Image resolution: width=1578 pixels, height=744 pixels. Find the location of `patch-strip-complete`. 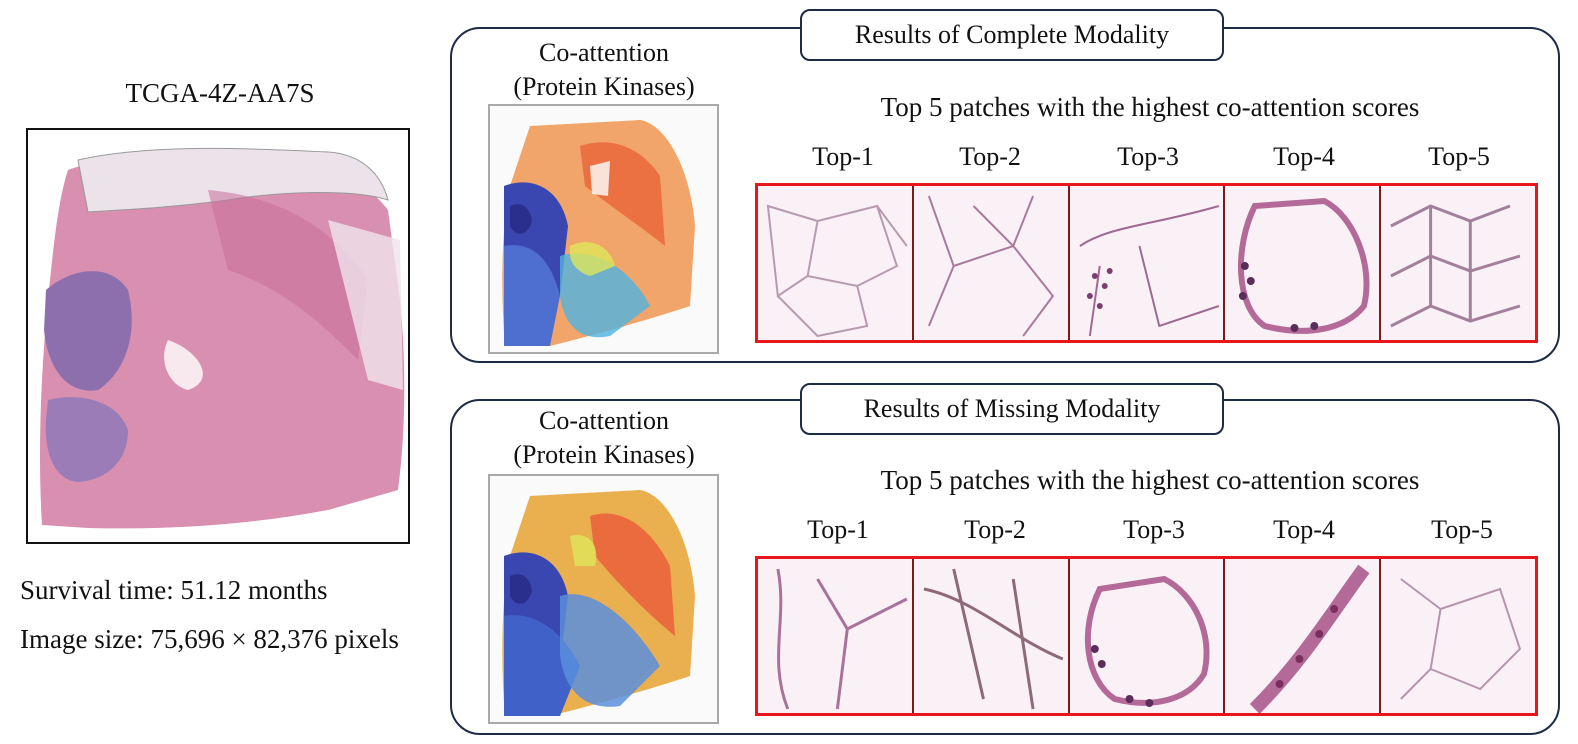

patch-strip-complete is located at coordinates (1146, 263).